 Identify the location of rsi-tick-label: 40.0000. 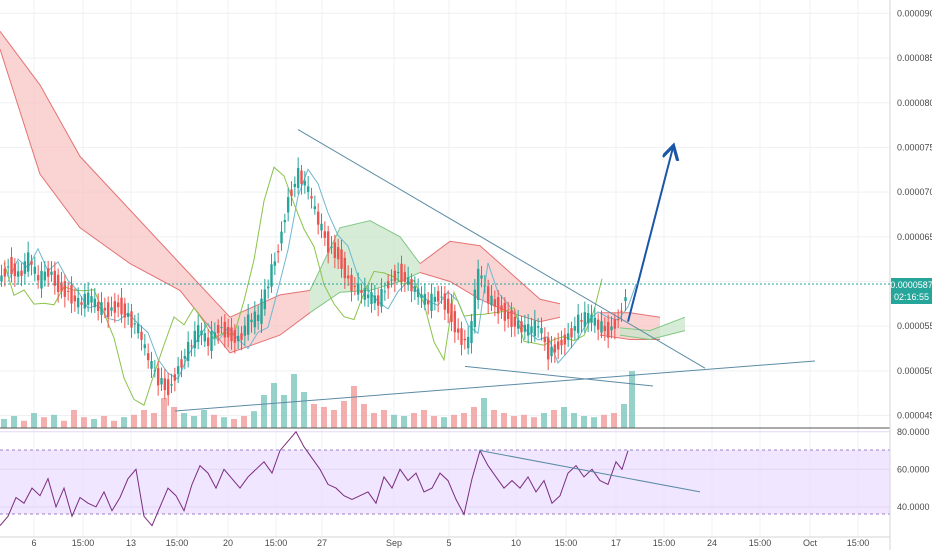
(913, 507).